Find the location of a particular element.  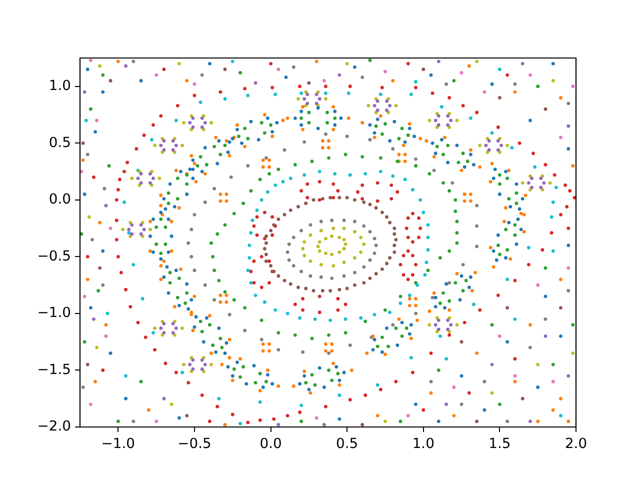

x-tick-label: 0.5 is located at coordinates (347, 444).